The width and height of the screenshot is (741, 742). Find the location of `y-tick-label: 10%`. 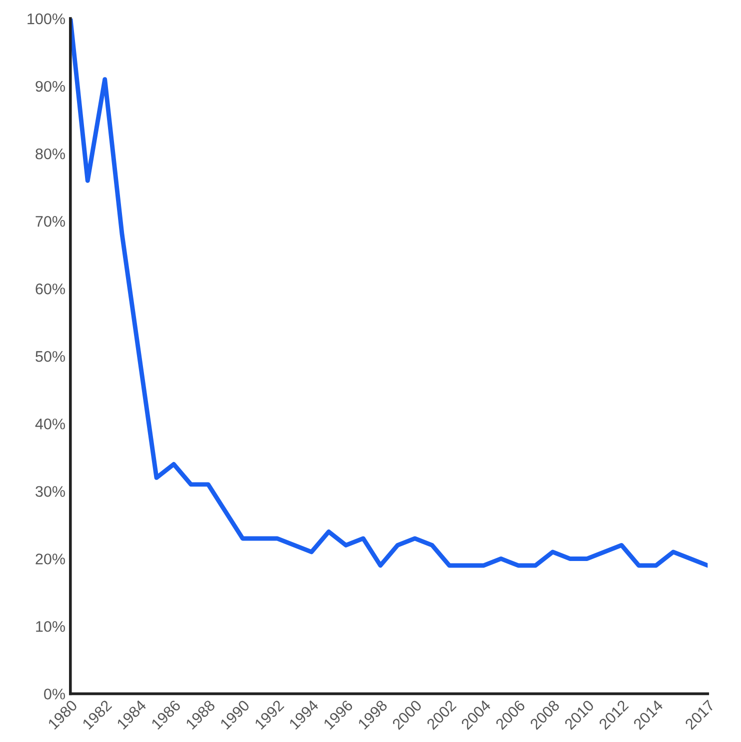

y-tick-label: 10% is located at coordinates (50, 626).